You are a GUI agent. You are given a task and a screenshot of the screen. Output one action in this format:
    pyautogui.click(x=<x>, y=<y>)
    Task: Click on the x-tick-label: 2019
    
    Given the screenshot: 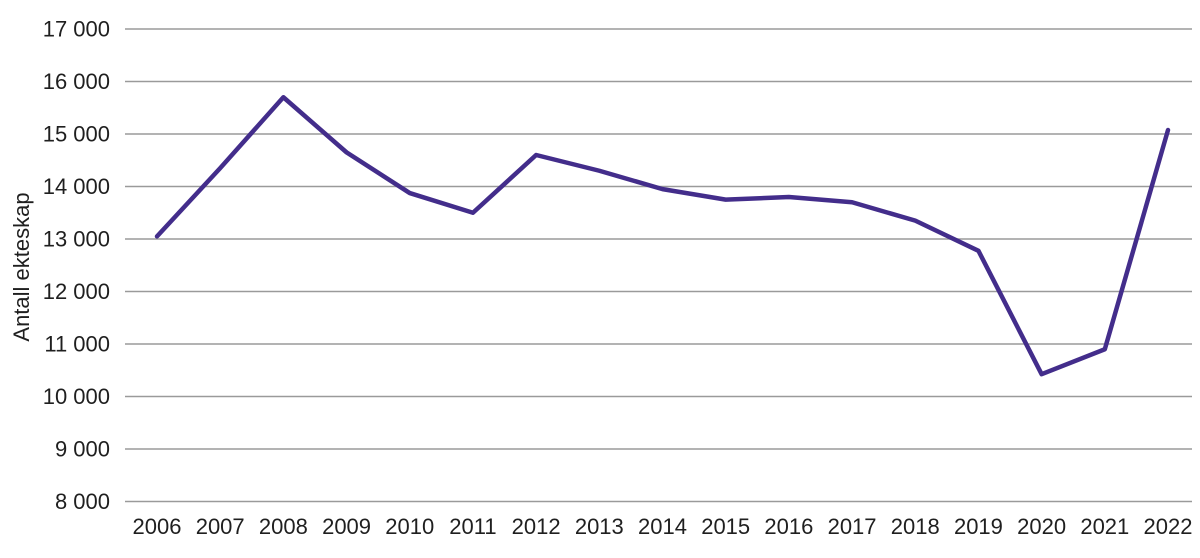 What is the action you would take?
    pyautogui.click(x=978, y=526)
    